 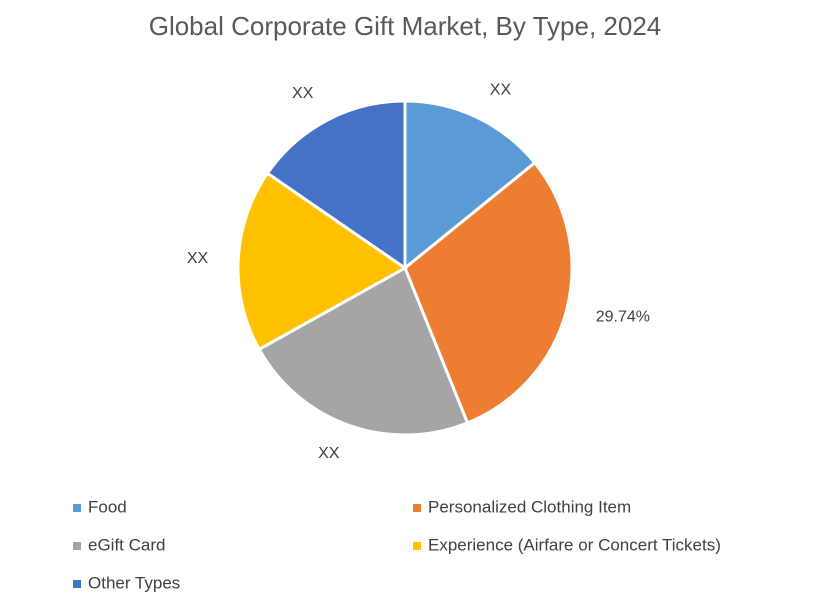 I want to click on legend-label: Other Types, so click(x=134, y=582).